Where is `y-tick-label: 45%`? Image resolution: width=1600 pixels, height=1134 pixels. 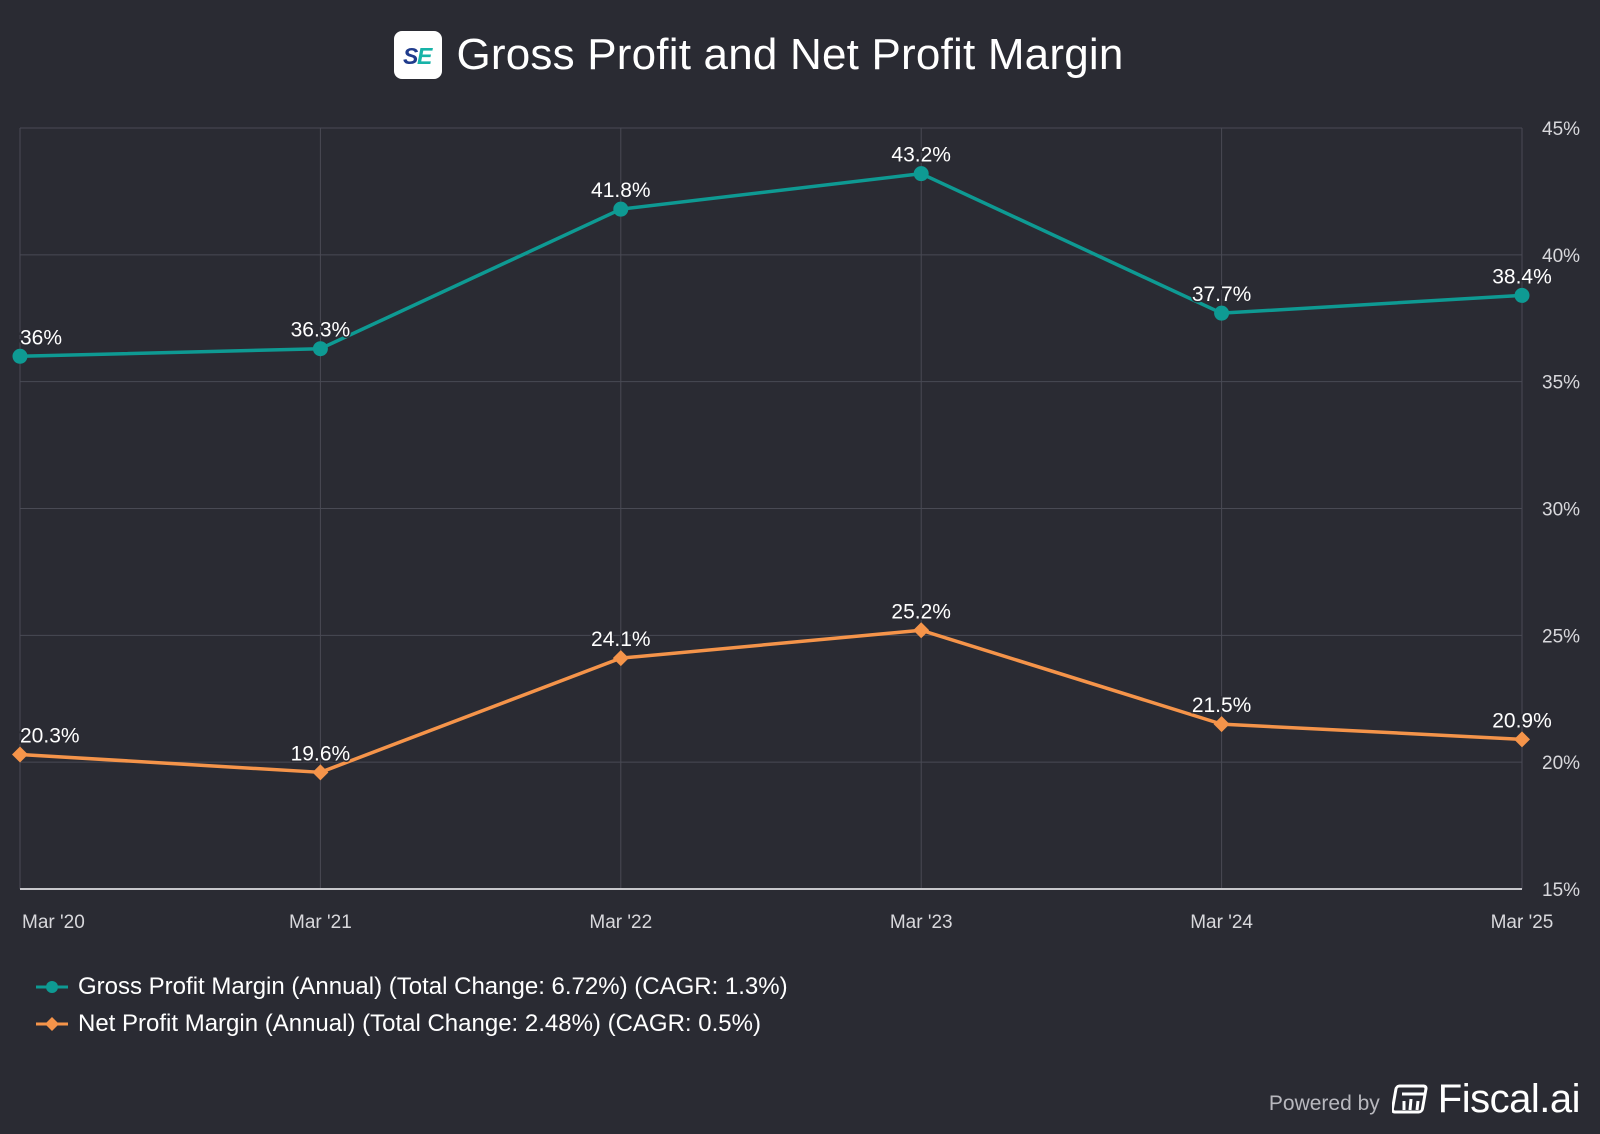 y-tick-label: 45% is located at coordinates (1561, 129).